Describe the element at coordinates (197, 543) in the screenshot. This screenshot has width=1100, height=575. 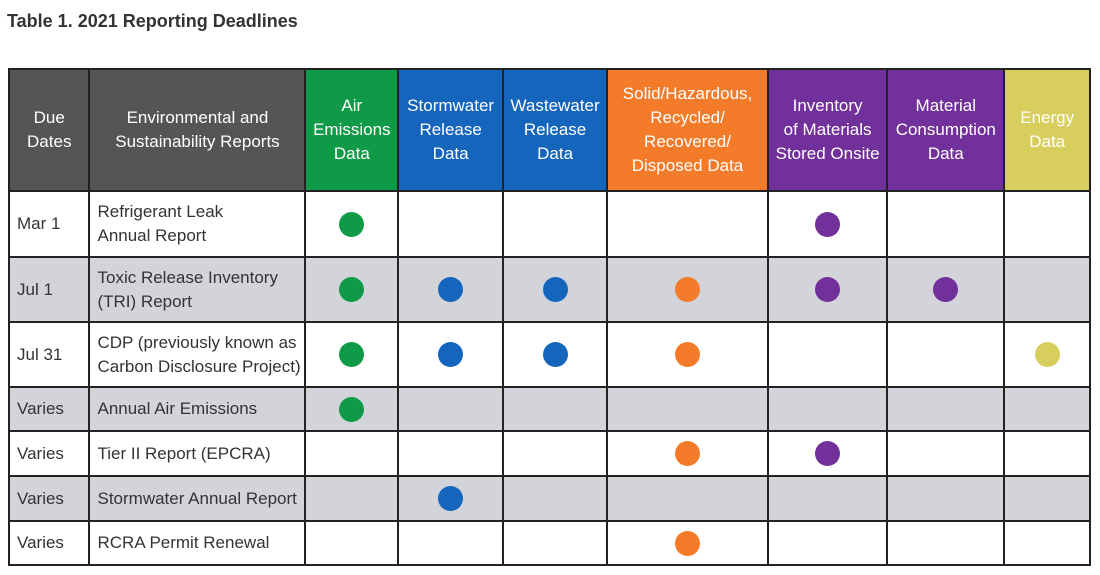
I see `report-name-cell: RCRA Permit Renewal` at that location.